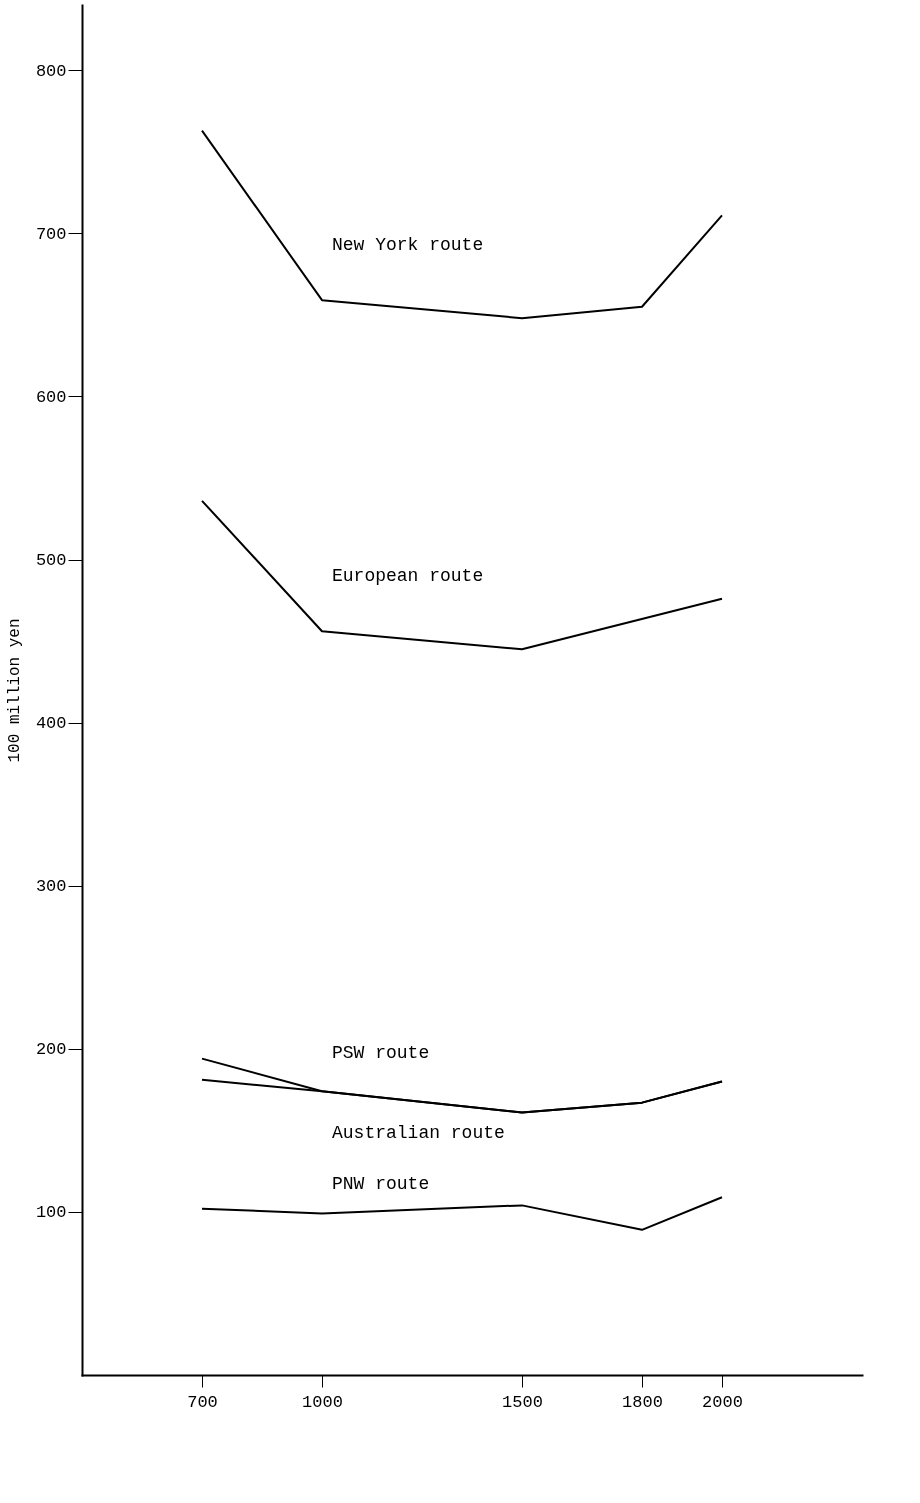  Describe the element at coordinates (51, 1050) in the screenshot. I see `y-tick-label: 200` at that location.